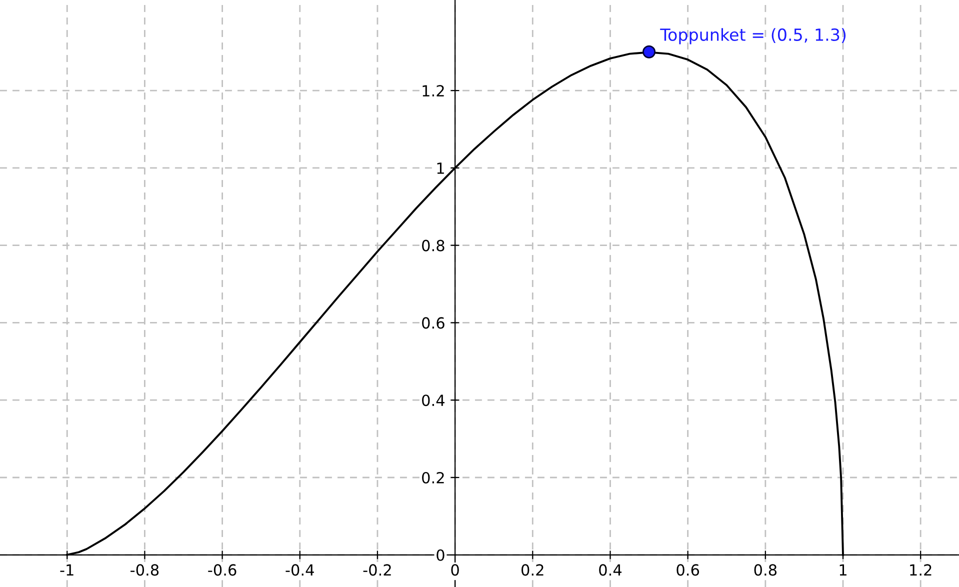 The width and height of the screenshot is (959, 587). I want to click on y-tick-label: 0, so click(440, 555).